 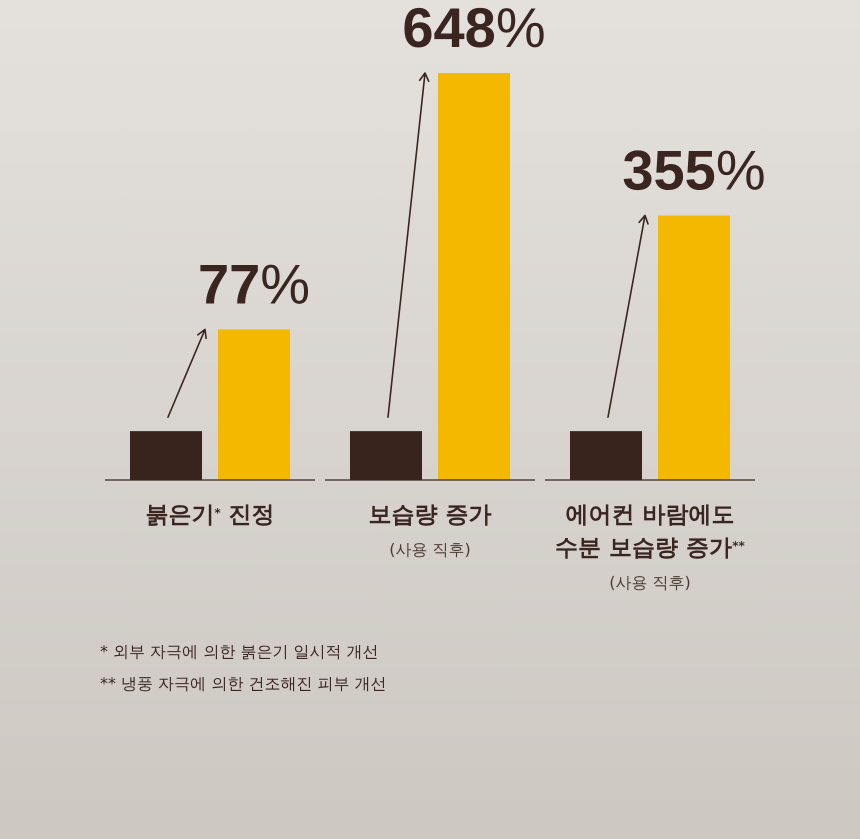 What do you see at coordinates (210, 515) in the screenshot?
I see `x-tick-label: 붉은기$^{*}$ 진정` at bounding box center [210, 515].